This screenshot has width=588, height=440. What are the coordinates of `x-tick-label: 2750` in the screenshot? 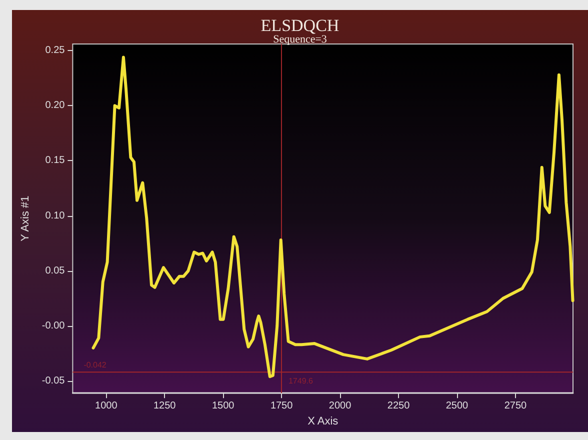 It's located at (516, 406).